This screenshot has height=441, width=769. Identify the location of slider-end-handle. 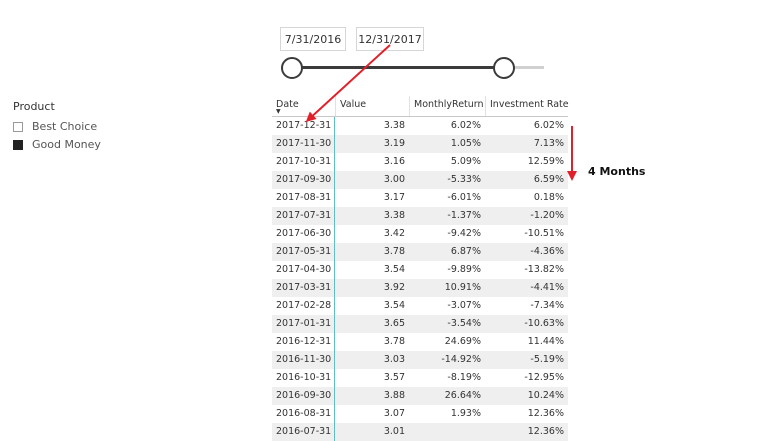
(504, 68).